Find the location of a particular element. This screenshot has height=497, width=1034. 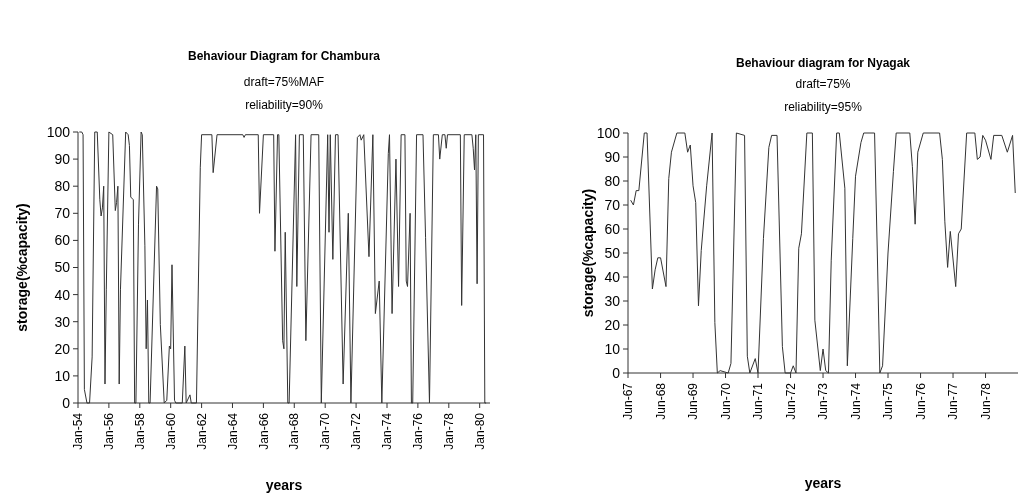

x-tick-label: Jun-73 is located at coordinates (823, 401).